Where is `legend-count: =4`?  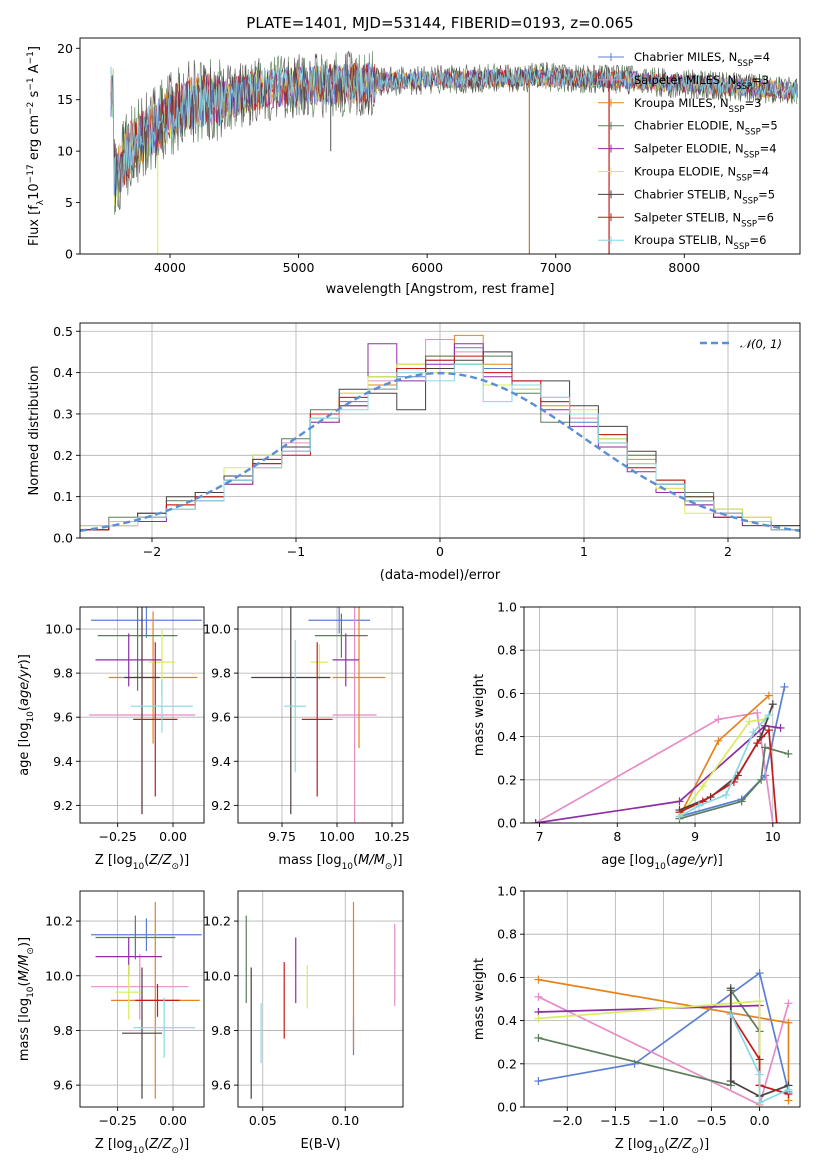
legend-count: =4 is located at coordinates (760, 172).